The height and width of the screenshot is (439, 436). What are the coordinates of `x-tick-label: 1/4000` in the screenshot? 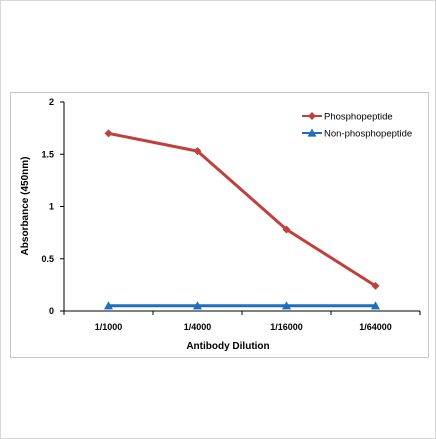 It's located at (198, 327).